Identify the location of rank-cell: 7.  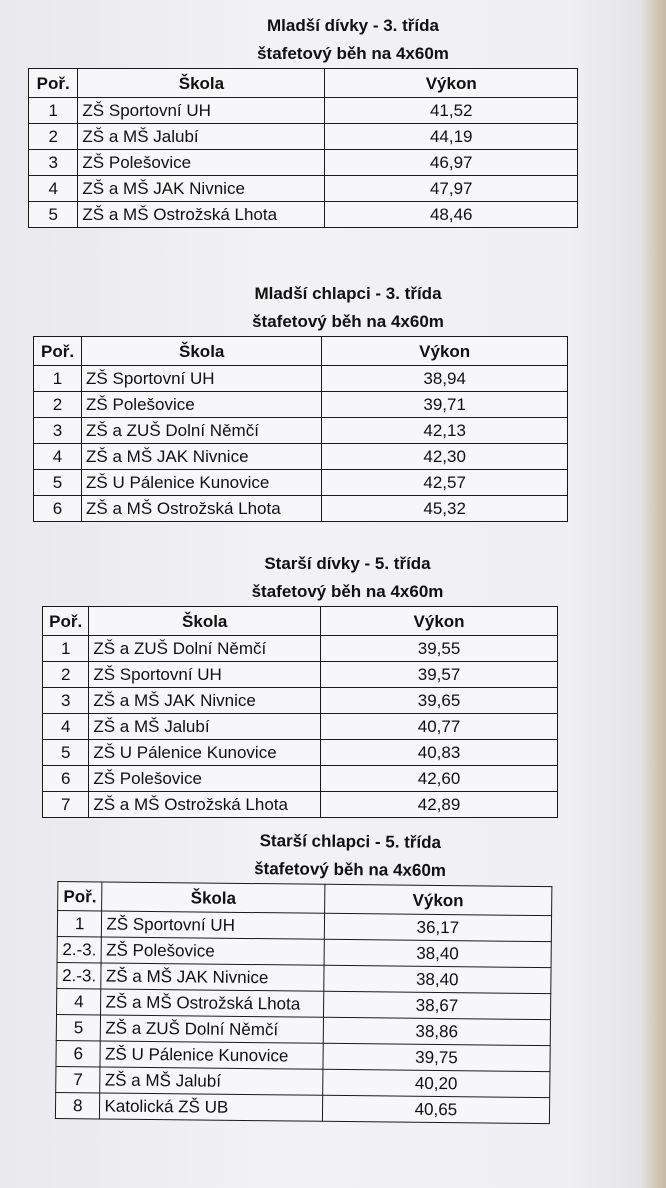
(78, 1079).